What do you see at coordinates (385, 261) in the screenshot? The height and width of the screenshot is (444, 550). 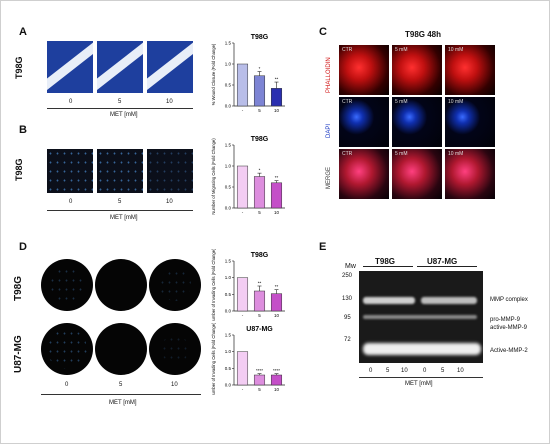 I see `cell-line-t98g: T98G` at bounding box center [385, 261].